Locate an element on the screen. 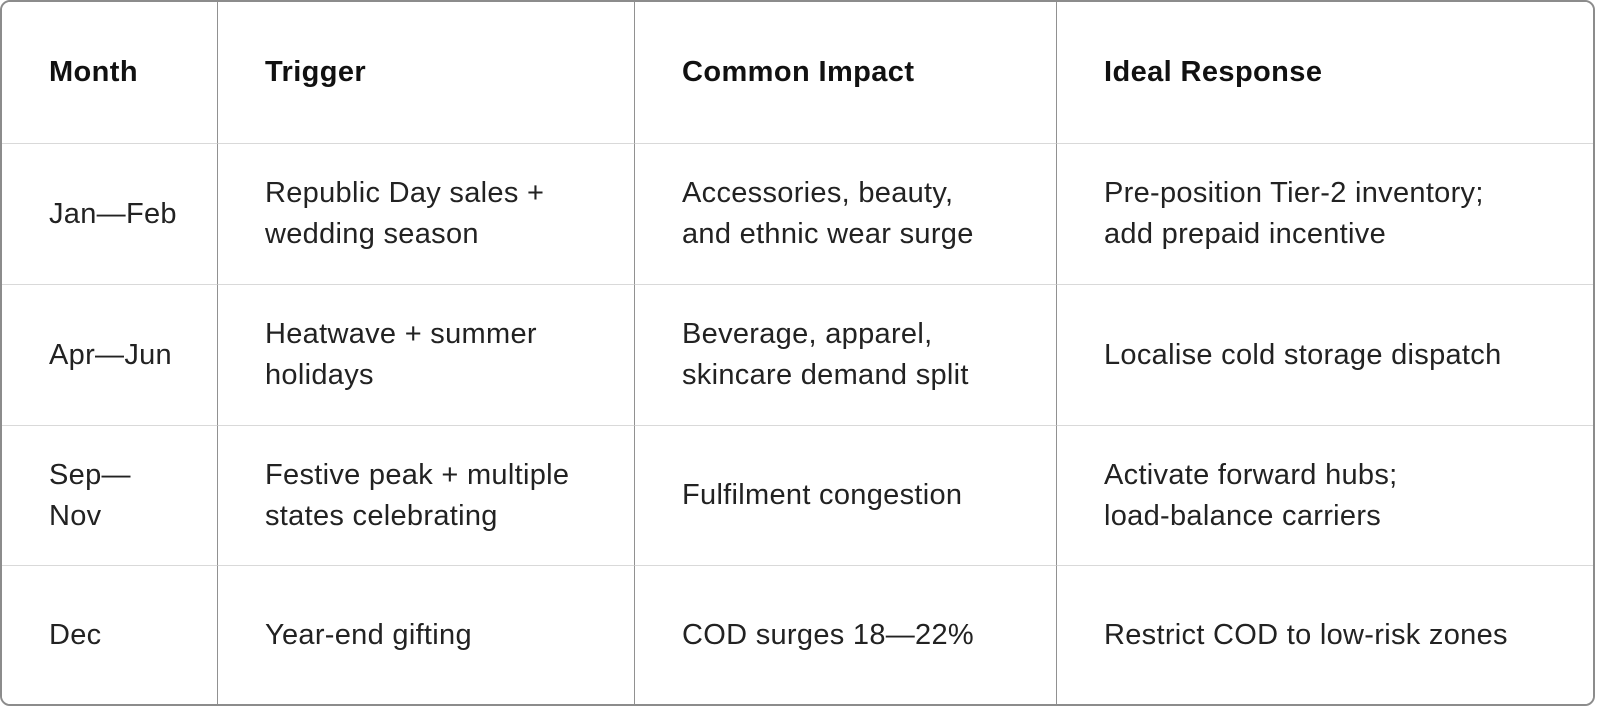  cell-month: Jan—Feb is located at coordinates (110, 214).